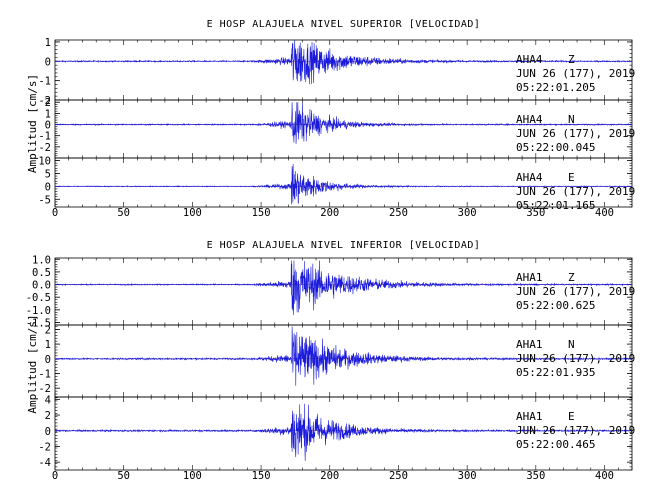  I want to click on y-tick-label: -5, so click(44, 200).